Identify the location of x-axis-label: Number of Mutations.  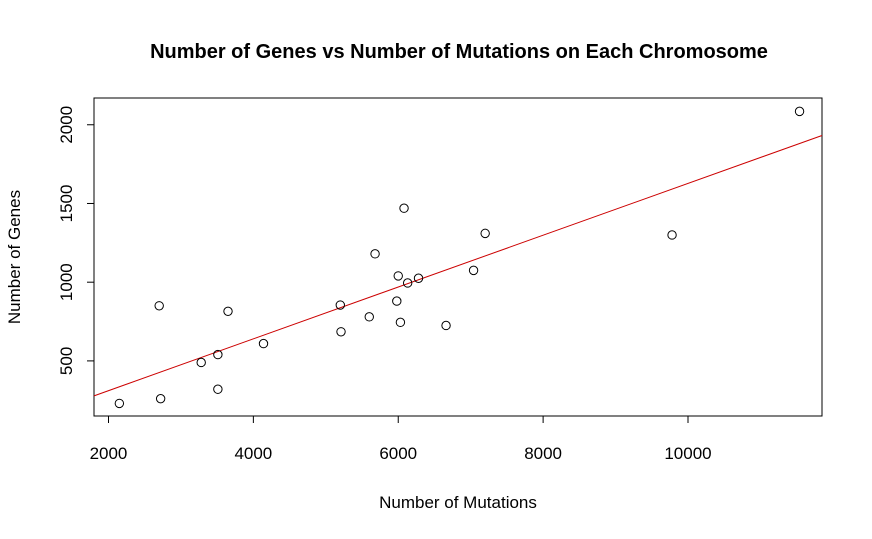
(458, 502).